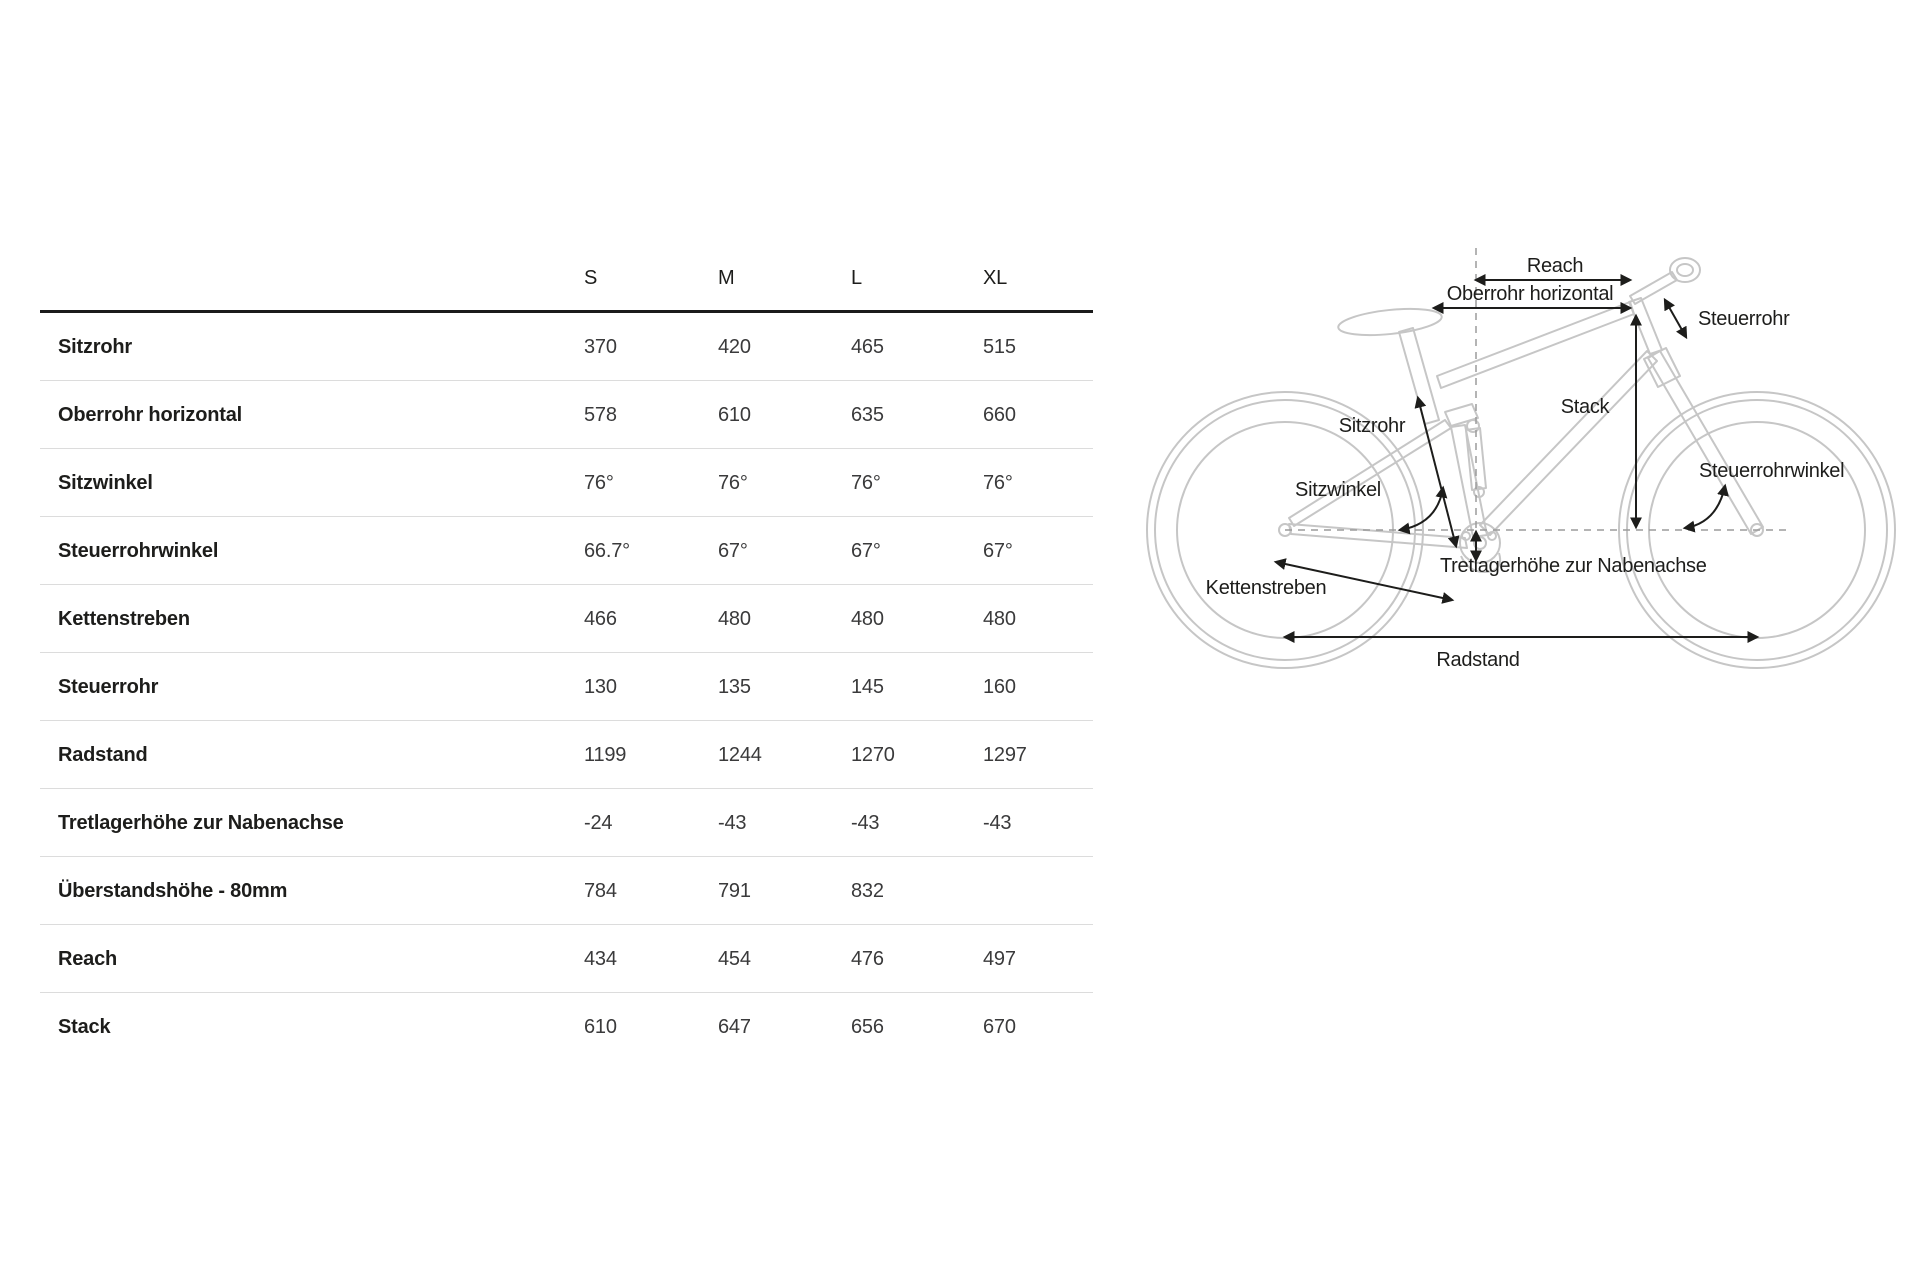  I want to click on seatpost, so click(1419, 376).